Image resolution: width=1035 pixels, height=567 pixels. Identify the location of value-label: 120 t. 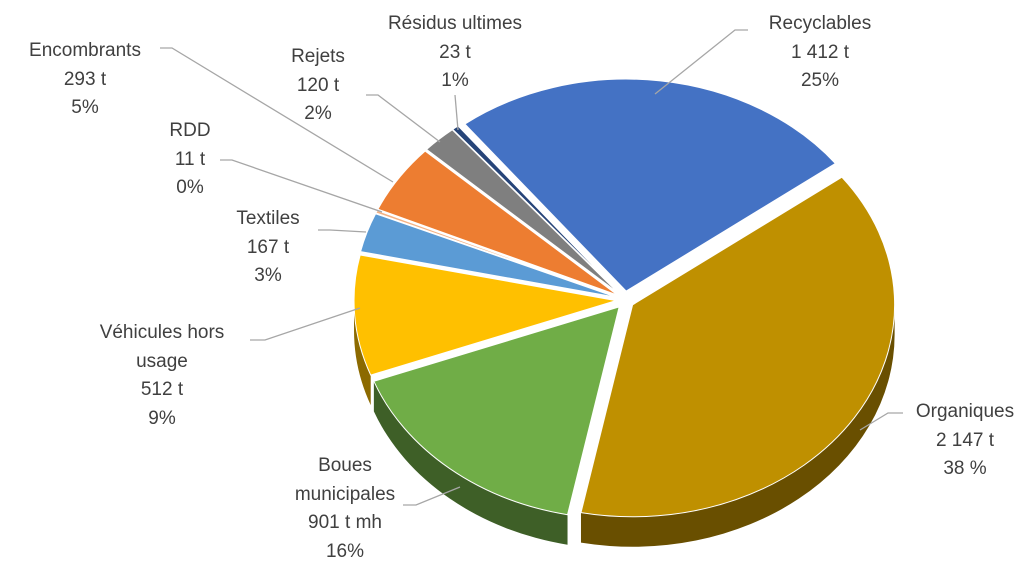
(318, 85).